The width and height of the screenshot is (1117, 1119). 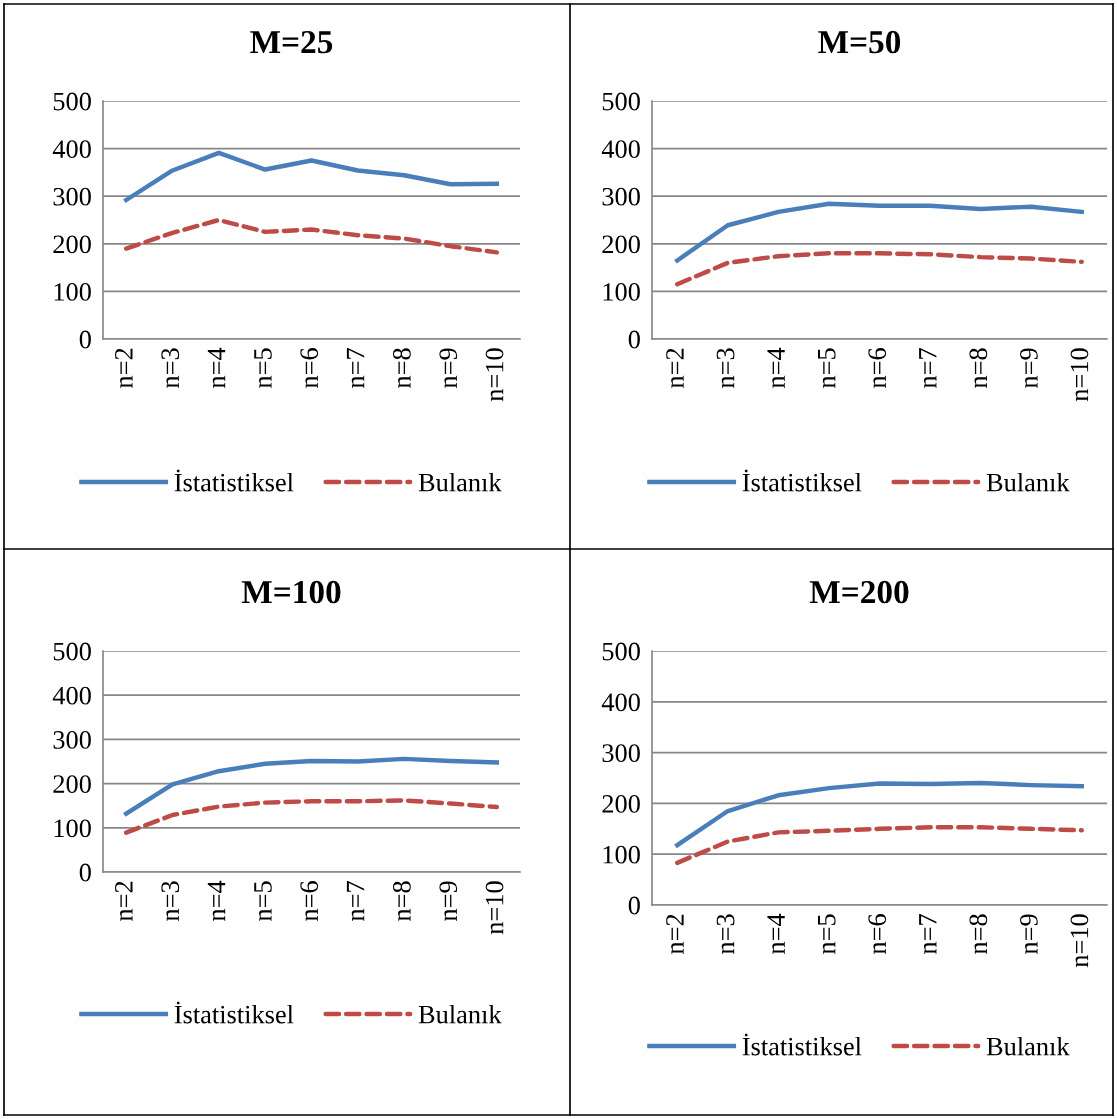 I want to click on chart-title: M=200, so click(x=859, y=592).